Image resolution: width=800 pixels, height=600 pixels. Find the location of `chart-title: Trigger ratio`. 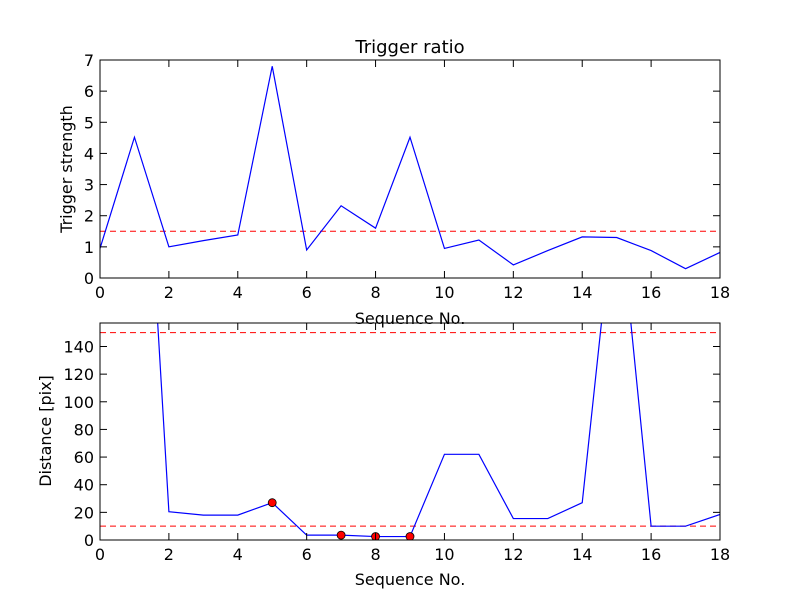

chart-title: Trigger ratio is located at coordinates (409, 47).